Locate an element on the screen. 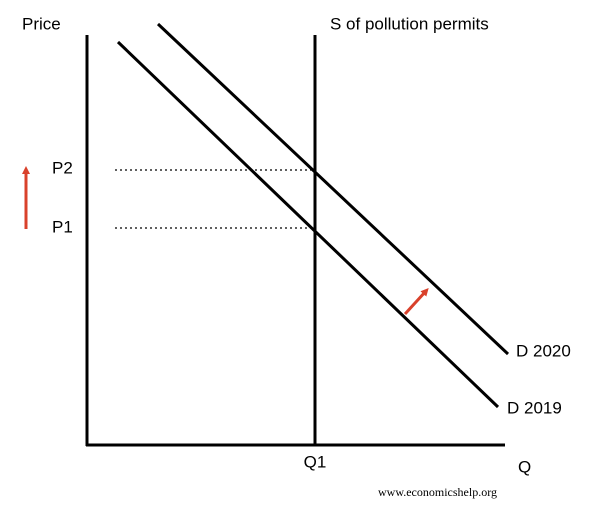 Image resolution: width=600 pixels, height=507 pixels. supply-label: S of pollution permits is located at coordinates (409, 23).